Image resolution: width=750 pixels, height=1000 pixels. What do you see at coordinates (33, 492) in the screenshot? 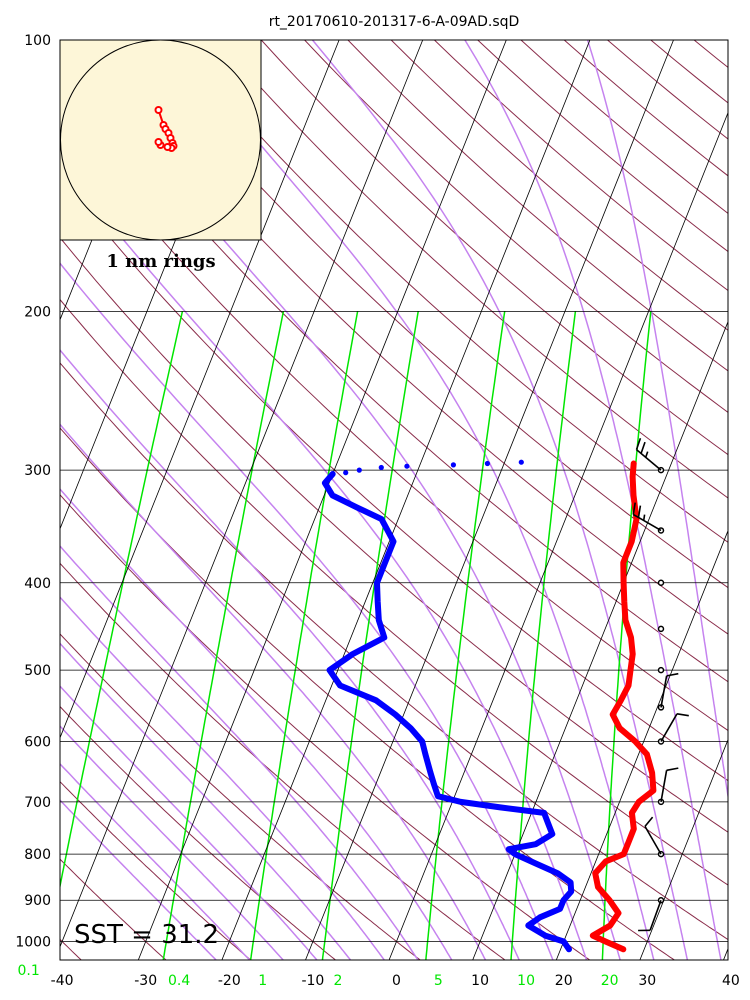
I see `pressure-axis: 100 200 300 400 500 600 700 800 900 1000` at bounding box center [33, 492].